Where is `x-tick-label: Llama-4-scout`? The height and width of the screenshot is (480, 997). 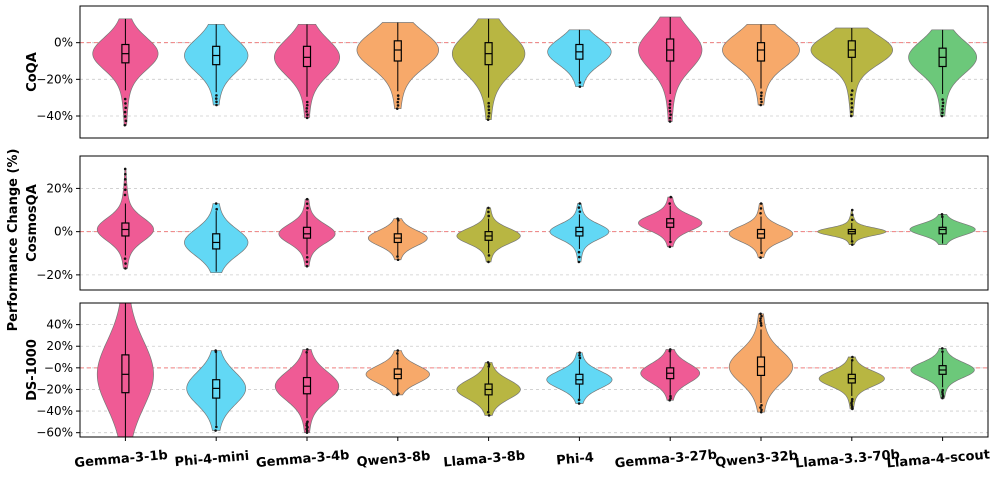 x-tick-label: Llama-4-scout is located at coordinates (938, 460).